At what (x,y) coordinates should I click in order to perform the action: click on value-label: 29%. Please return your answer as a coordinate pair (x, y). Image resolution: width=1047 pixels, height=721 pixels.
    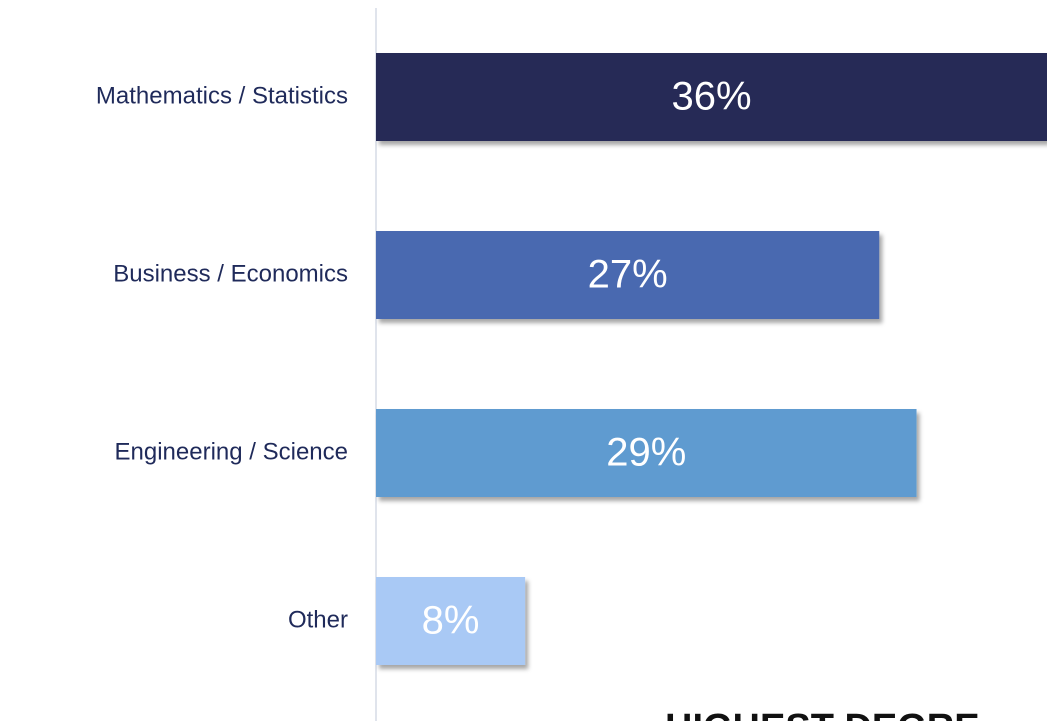
    Looking at the image, I should click on (646, 453).